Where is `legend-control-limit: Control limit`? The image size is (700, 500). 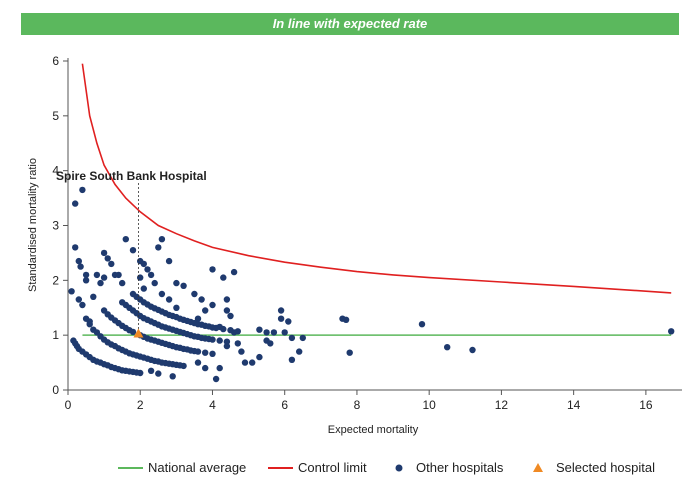
legend-control-limit: Control limit is located at coordinates (332, 467).